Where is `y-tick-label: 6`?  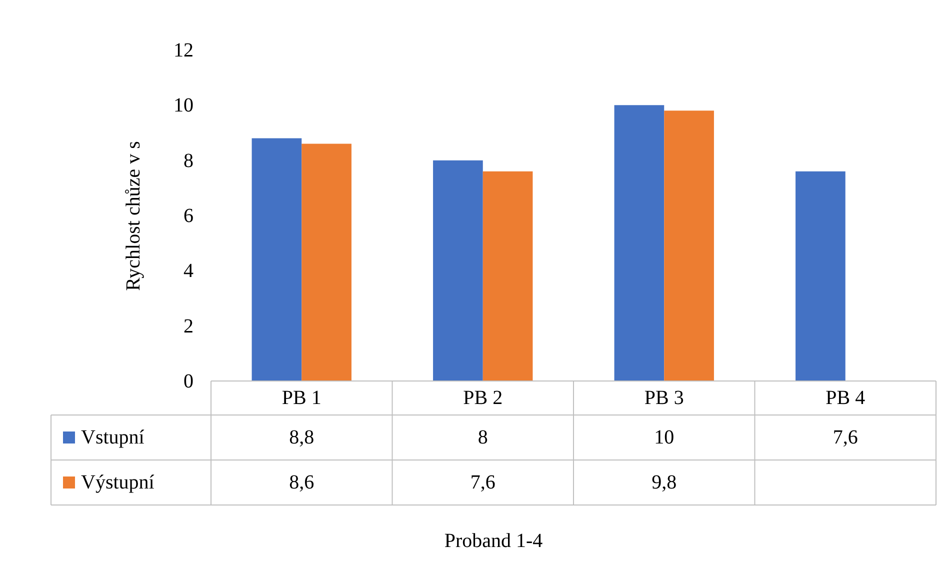 y-tick-label: 6 is located at coordinates (189, 216).